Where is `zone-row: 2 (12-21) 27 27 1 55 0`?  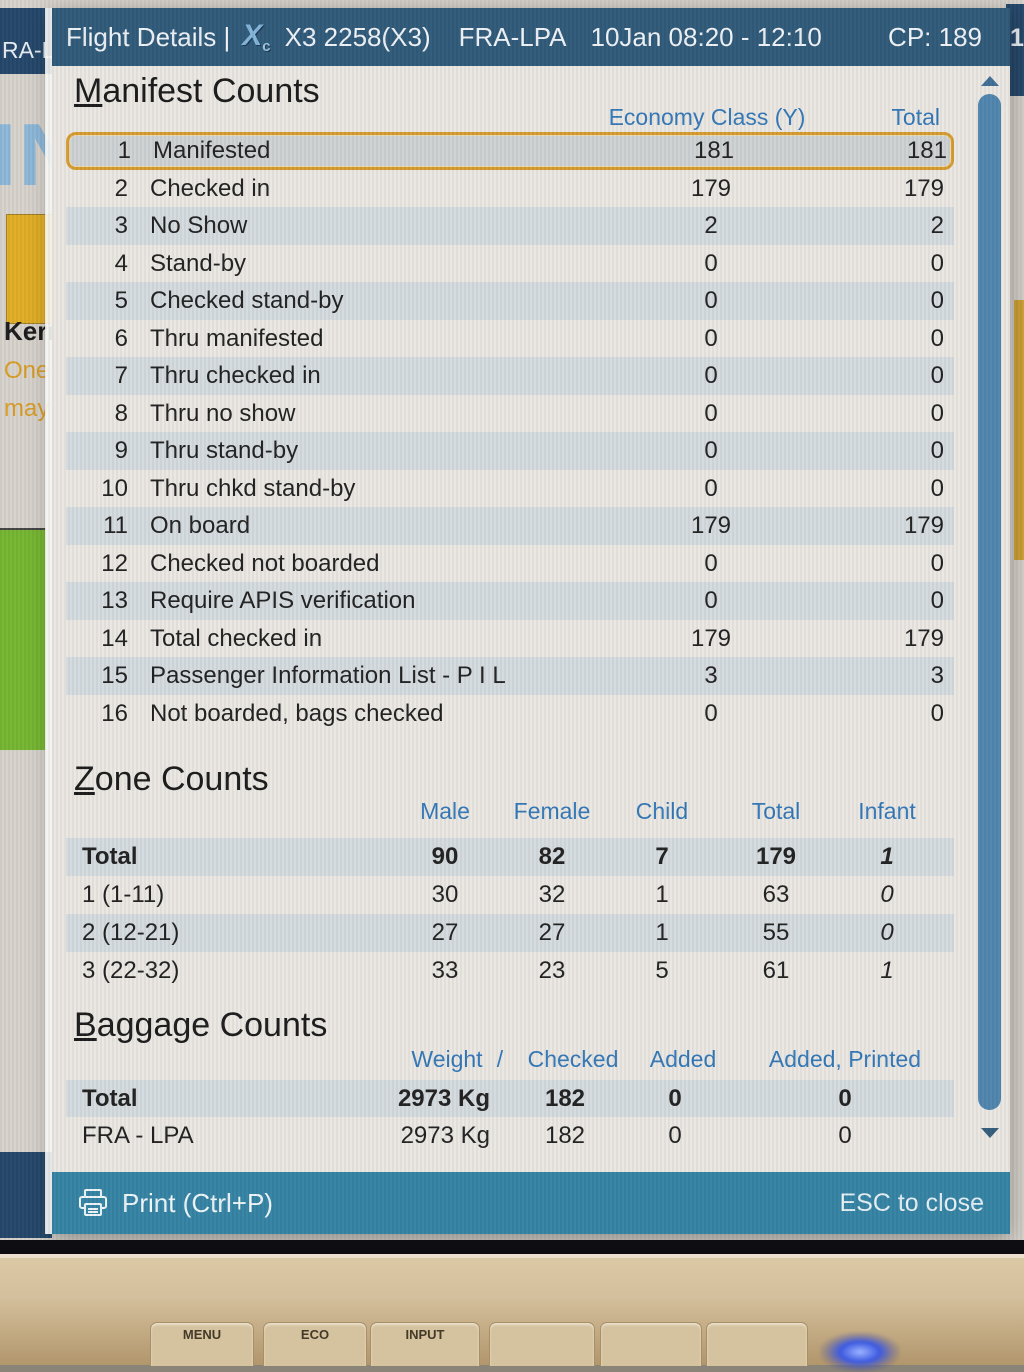
zone-row: 2 (12-21) 27 27 1 55 0 is located at coordinates (510, 933).